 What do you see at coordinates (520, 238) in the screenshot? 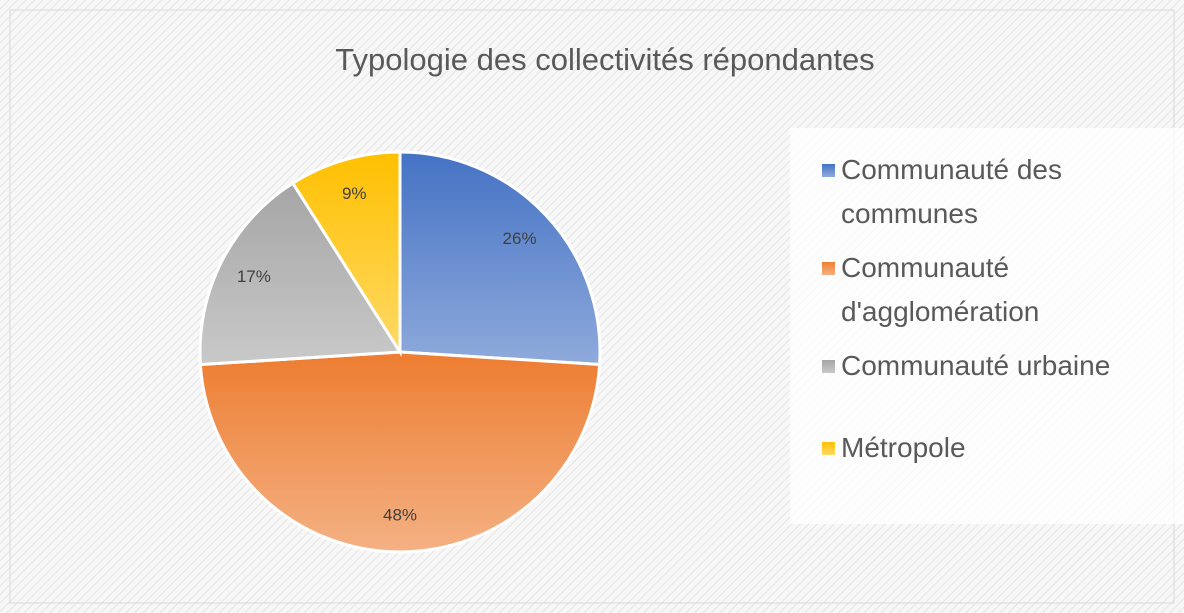
I see `data-label: 26%` at bounding box center [520, 238].